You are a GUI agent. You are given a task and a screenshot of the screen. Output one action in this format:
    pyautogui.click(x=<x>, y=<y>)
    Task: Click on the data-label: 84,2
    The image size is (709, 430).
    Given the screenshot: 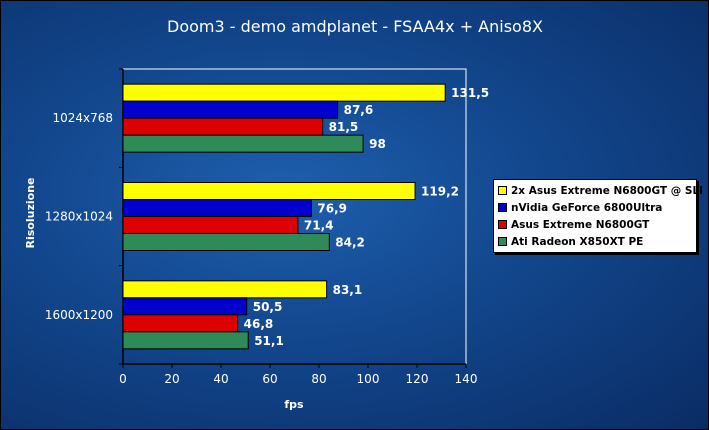 What is the action you would take?
    pyautogui.click(x=350, y=243)
    